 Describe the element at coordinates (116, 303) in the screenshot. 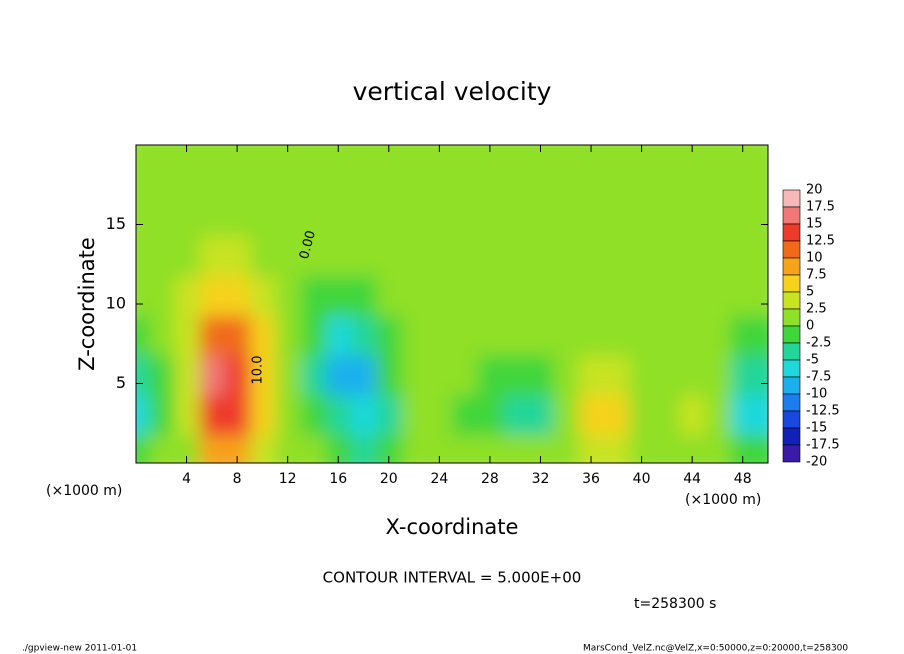

I see `y-tick-label: 10` at that location.